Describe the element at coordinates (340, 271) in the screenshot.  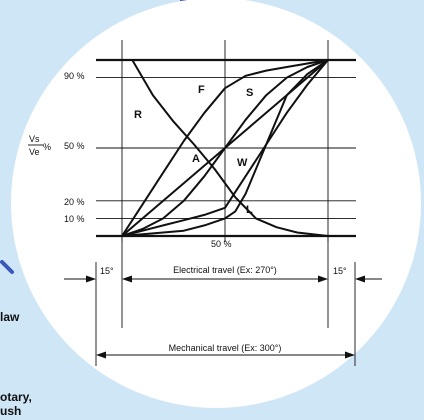
I see `end-angle-right-label: 15°` at that location.